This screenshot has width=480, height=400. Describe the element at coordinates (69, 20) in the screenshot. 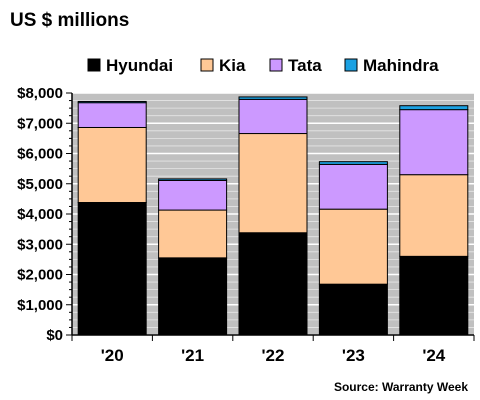

I see `chart-title: US $ millions` at that location.